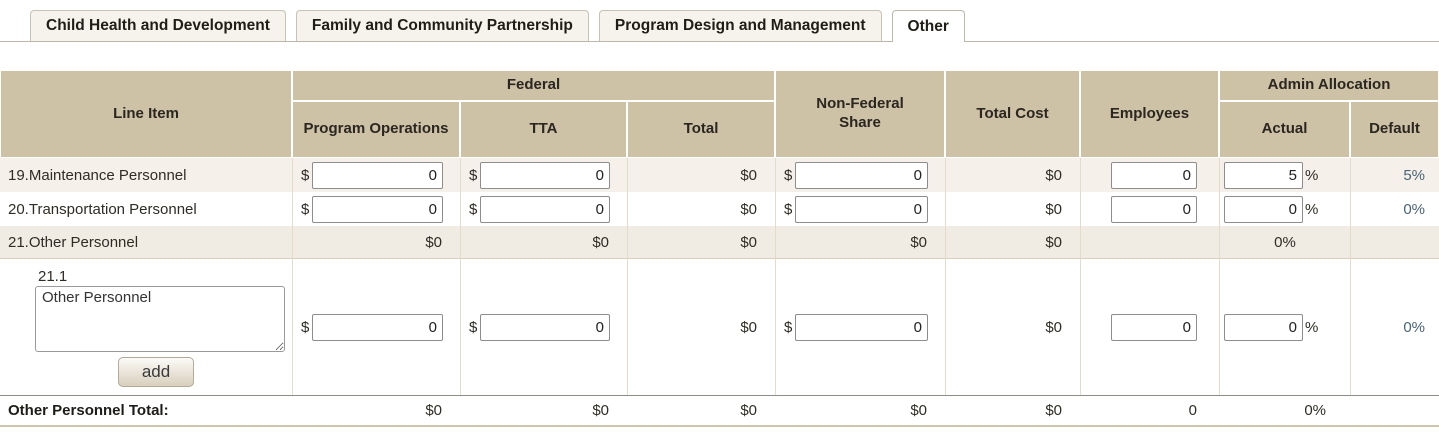  Describe the element at coordinates (543, 129) in the screenshot. I see `header-tta: TTA` at that location.